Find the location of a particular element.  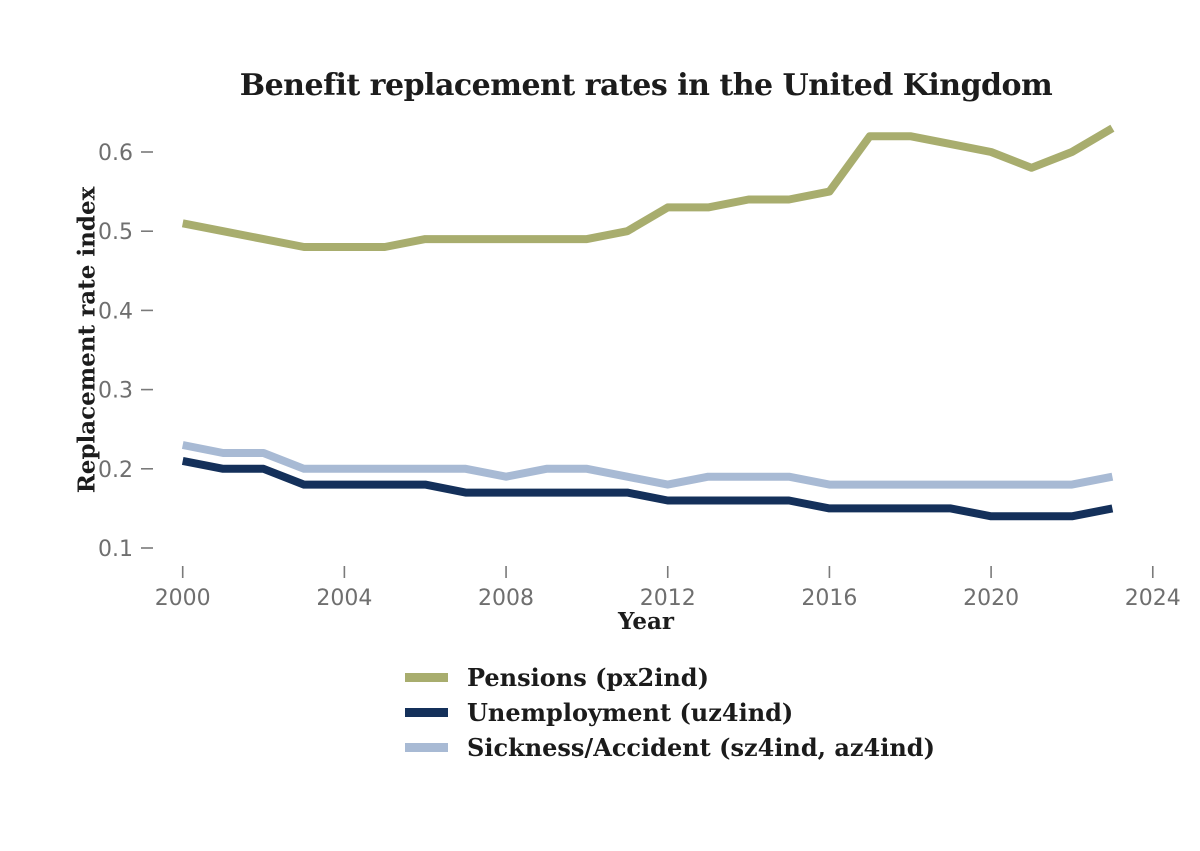

unemployment-line is located at coordinates (647, 488).